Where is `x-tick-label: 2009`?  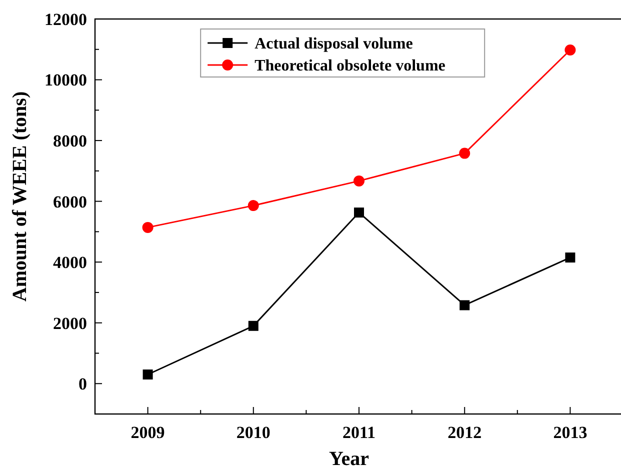
x-tick-label: 2009 is located at coordinates (147, 432).